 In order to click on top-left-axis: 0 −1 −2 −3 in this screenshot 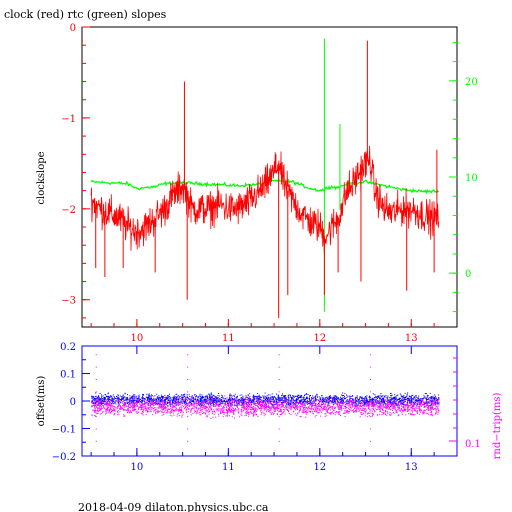, I will do `click(75, 171)`.